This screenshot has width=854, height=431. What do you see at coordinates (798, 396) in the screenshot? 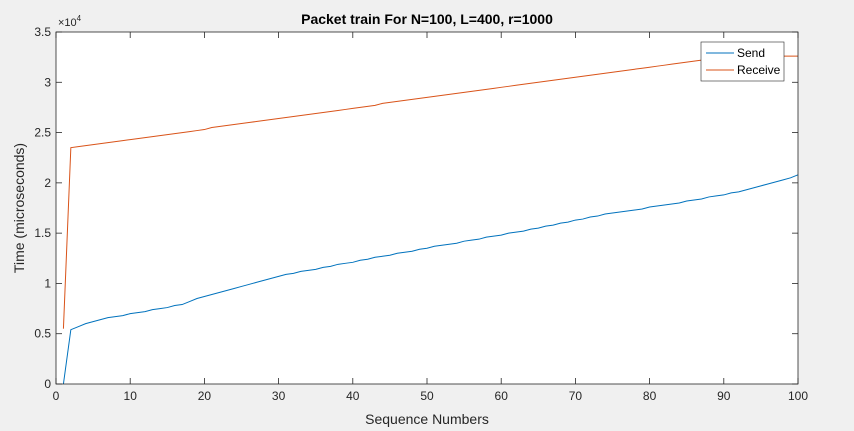
I see `x-tick-label: 100` at bounding box center [798, 396].